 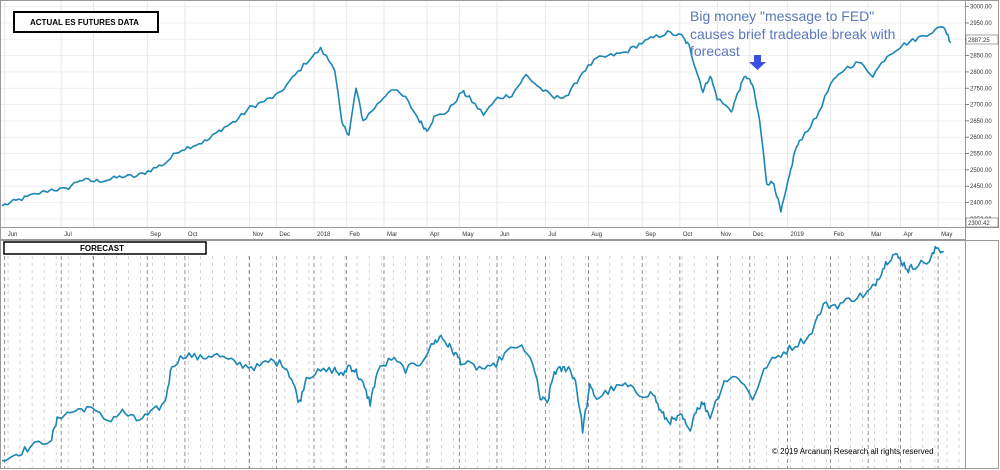 I want to click on price-tick-label: 2750.00, so click(x=981, y=89).